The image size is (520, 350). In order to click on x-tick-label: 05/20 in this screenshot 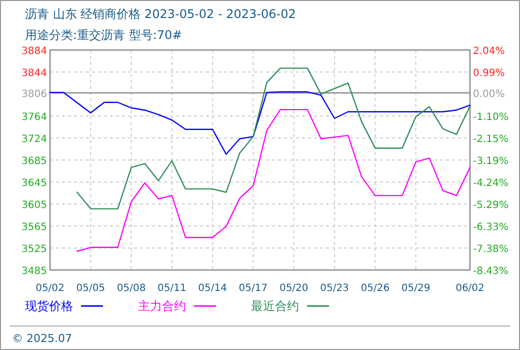, I will do `click(293, 288)`.